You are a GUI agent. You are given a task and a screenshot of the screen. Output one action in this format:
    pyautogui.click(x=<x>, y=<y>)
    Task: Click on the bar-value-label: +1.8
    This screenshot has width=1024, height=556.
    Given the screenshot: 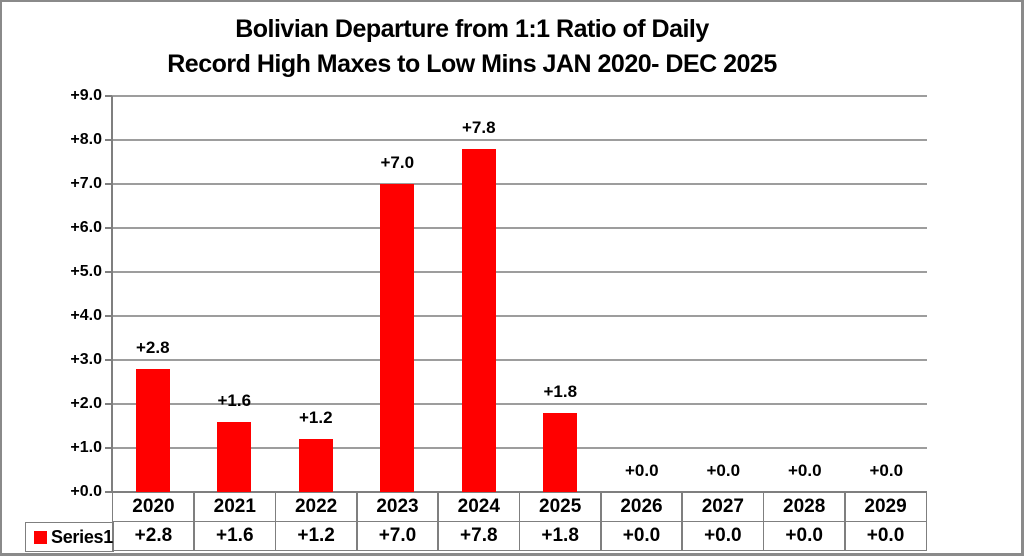 What is the action you would take?
    pyautogui.click(x=560, y=391)
    